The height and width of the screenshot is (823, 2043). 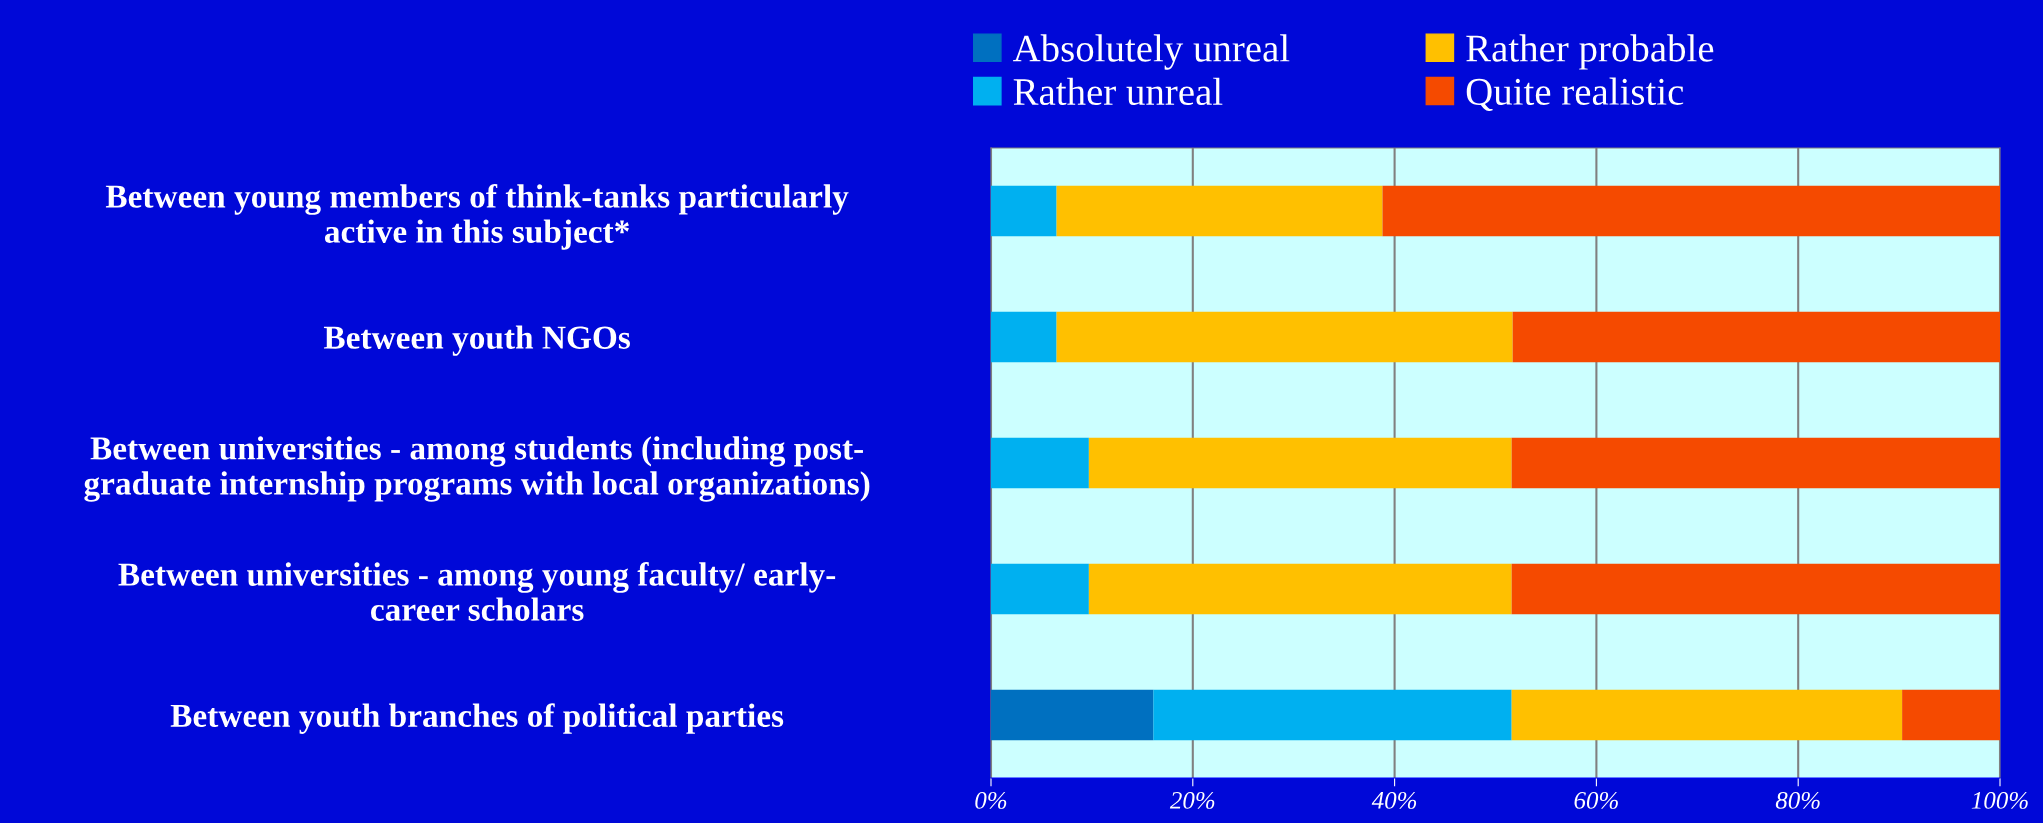 What do you see at coordinates (1797, 800) in the screenshot?
I see `x-tick-label: 80%` at bounding box center [1797, 800].